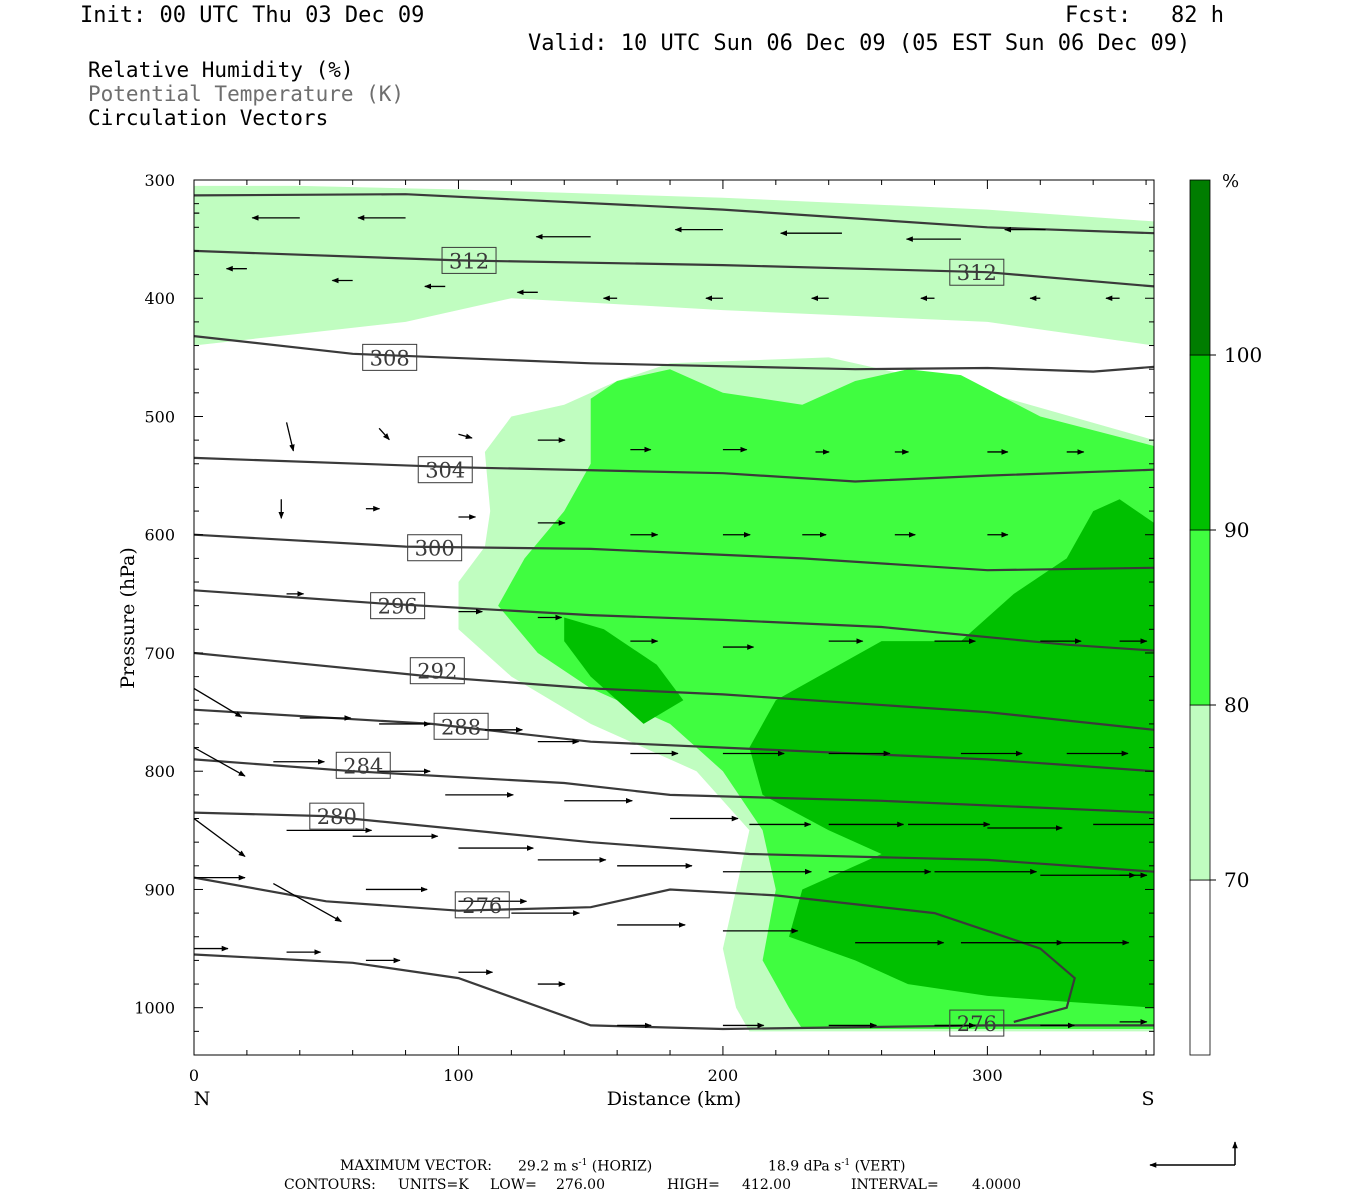 This screenshot has width=1350, height=1200. Describe the element at coordinates (880, 1166) in the screenshot. I see `max-vector-vert-tag: (VERT)` at that location.